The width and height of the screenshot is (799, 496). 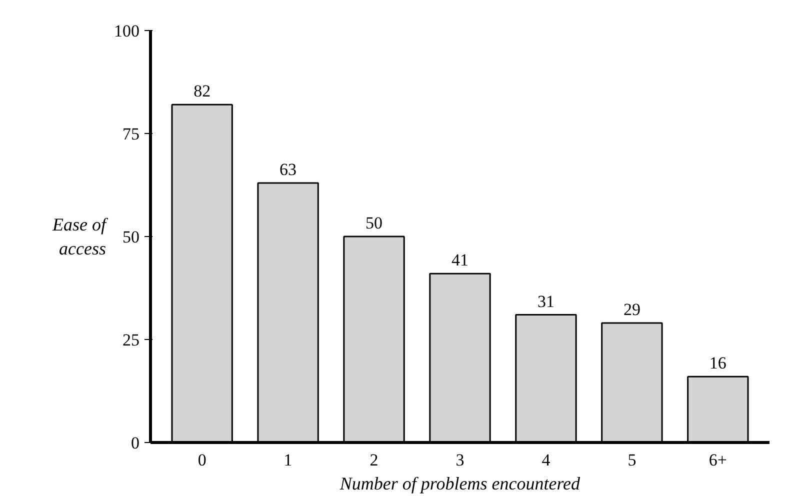 What do you see at coordinates (631, 310) in the screenshot?
I see `data-label: 29` at bounding box center [631, 310].